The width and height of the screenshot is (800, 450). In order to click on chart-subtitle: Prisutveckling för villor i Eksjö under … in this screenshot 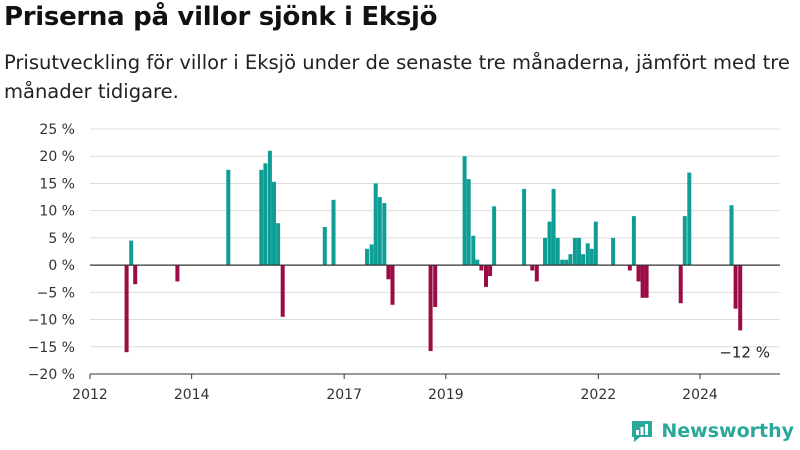, I will do `click(397, 77)`.